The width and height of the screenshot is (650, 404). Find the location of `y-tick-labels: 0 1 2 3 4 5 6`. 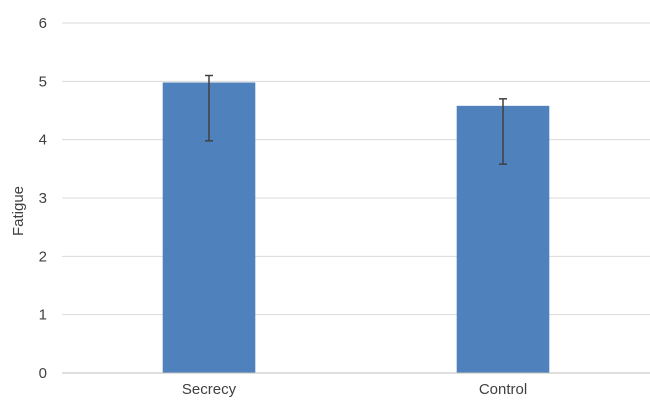

y-tick-labels: 0 1 2 3 4 5 6 is located at coordinates (43, 198).